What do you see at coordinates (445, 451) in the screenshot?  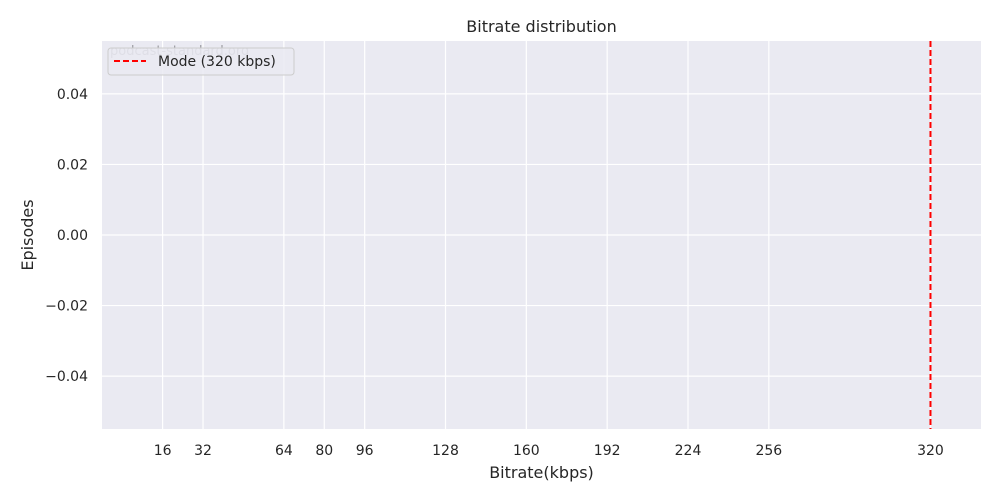 I see `x-tick-label: 128` at bounding box center [445, 451].